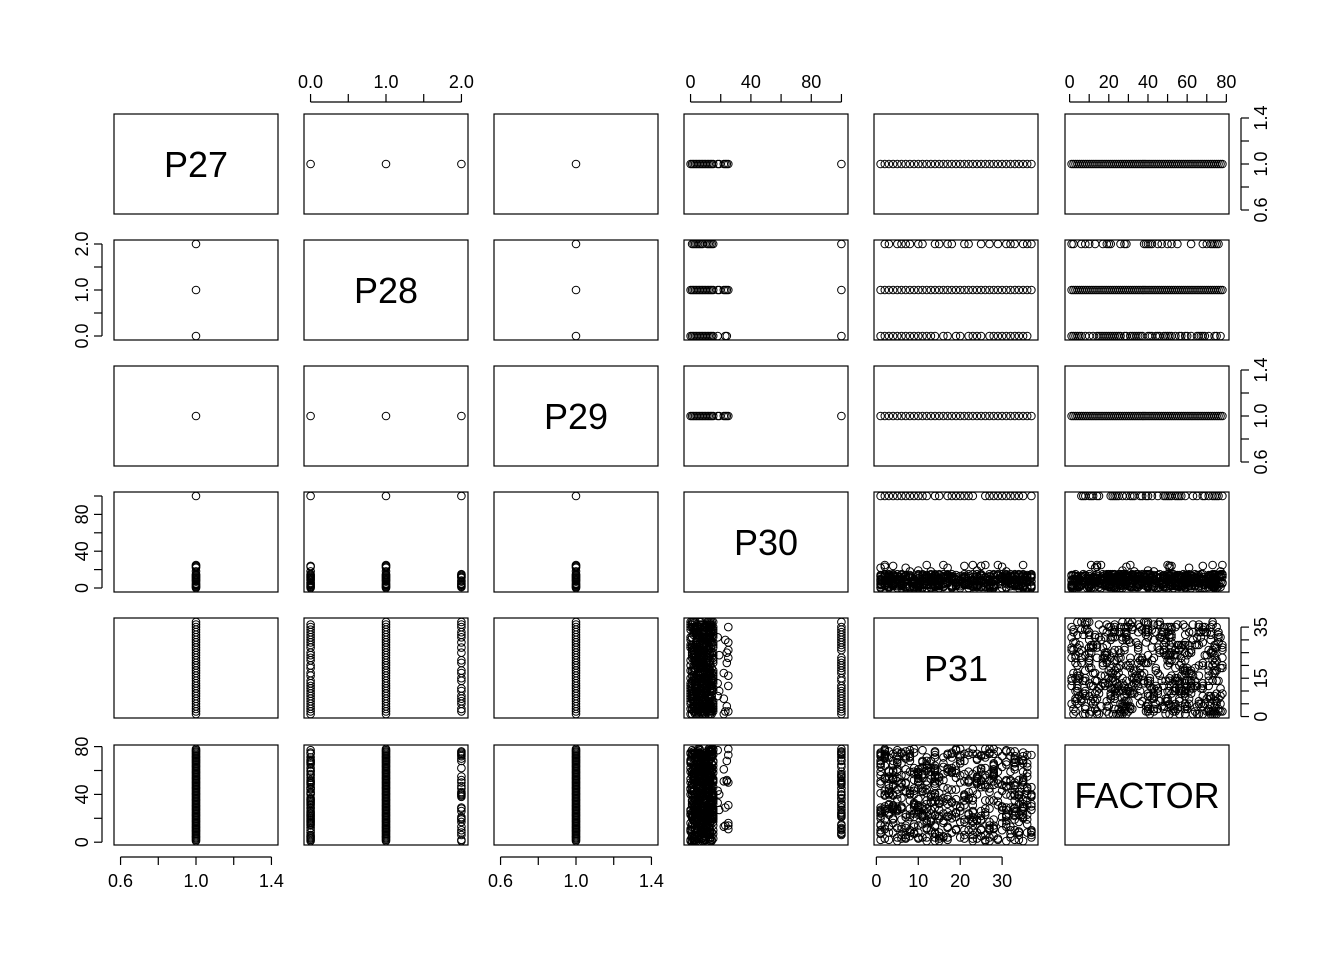 This screenshot has width=1344, height=960. Describe the element at coordinates (1261, 717) in the screenshot. I see `tick-label: 0` at that location.